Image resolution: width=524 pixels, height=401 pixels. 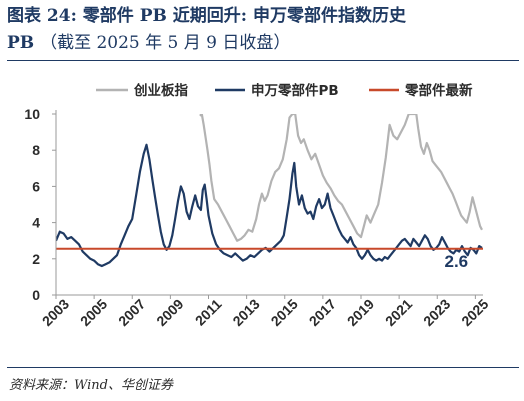 What do you see at coordinates (32, 114) in the screenshot?
I see `y-tick-label: 10` at bounding box center [32, 114].